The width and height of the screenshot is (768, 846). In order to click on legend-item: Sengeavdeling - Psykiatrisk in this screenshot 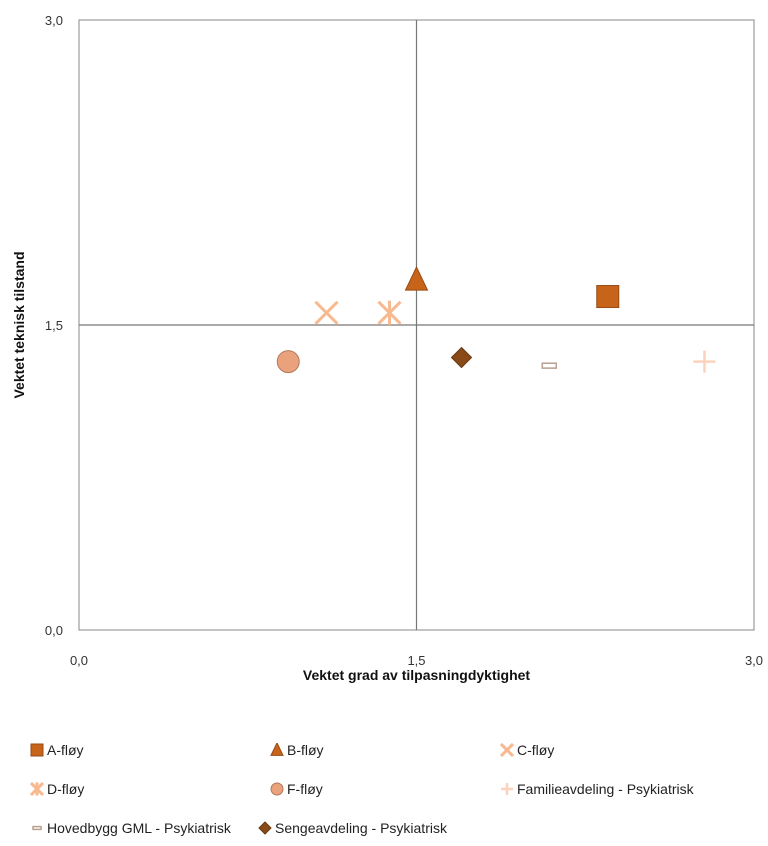, I will do `click(352, 828)`.